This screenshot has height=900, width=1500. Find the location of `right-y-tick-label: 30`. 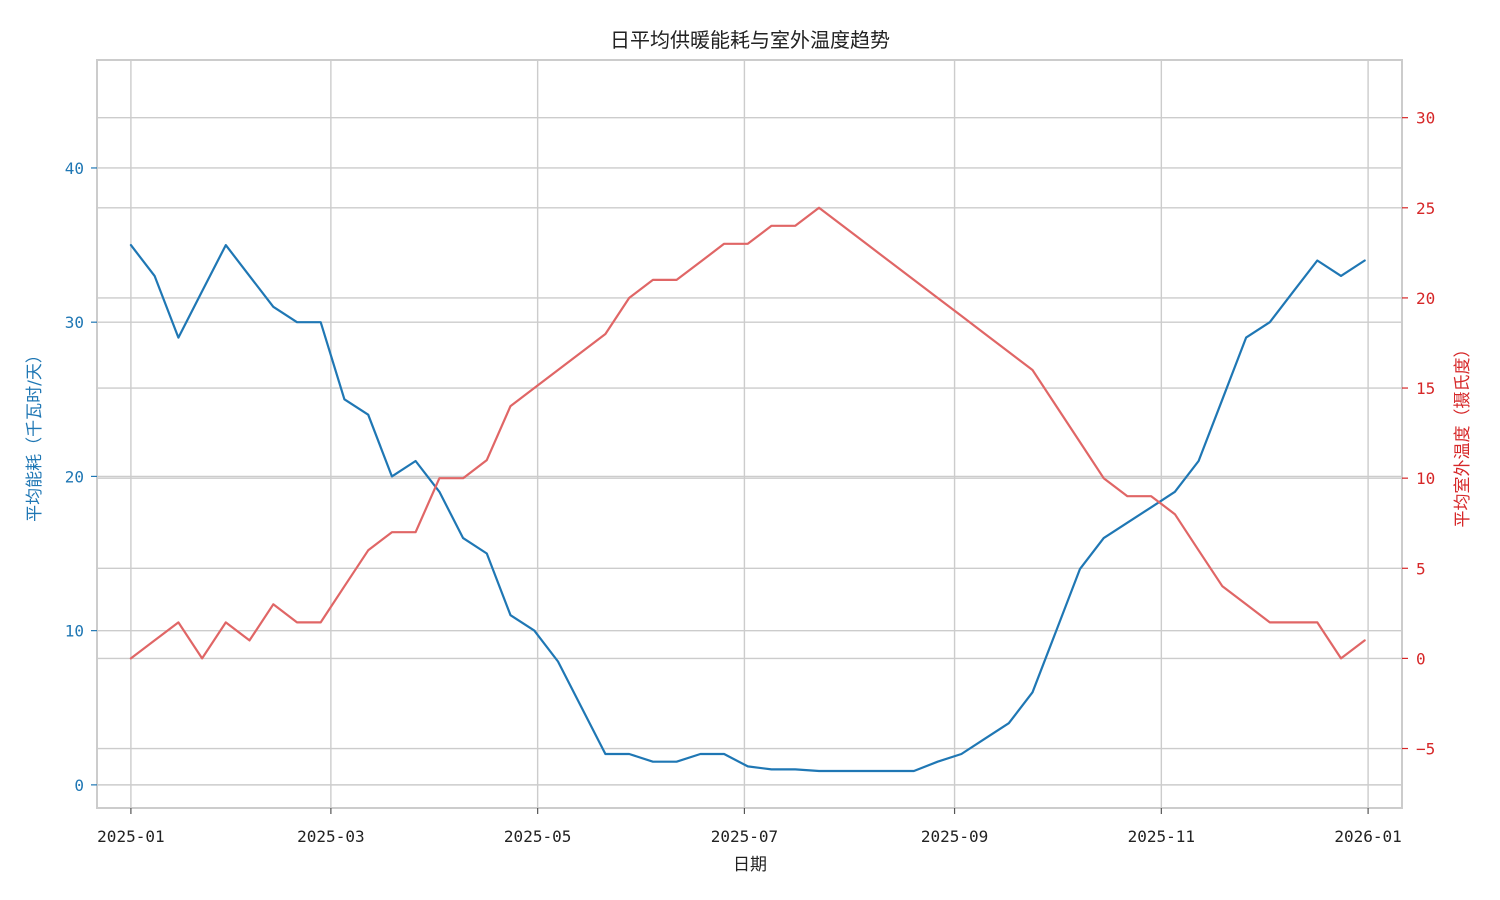

right-y-tick-label: 30 is located at coordinates (1425, 118).